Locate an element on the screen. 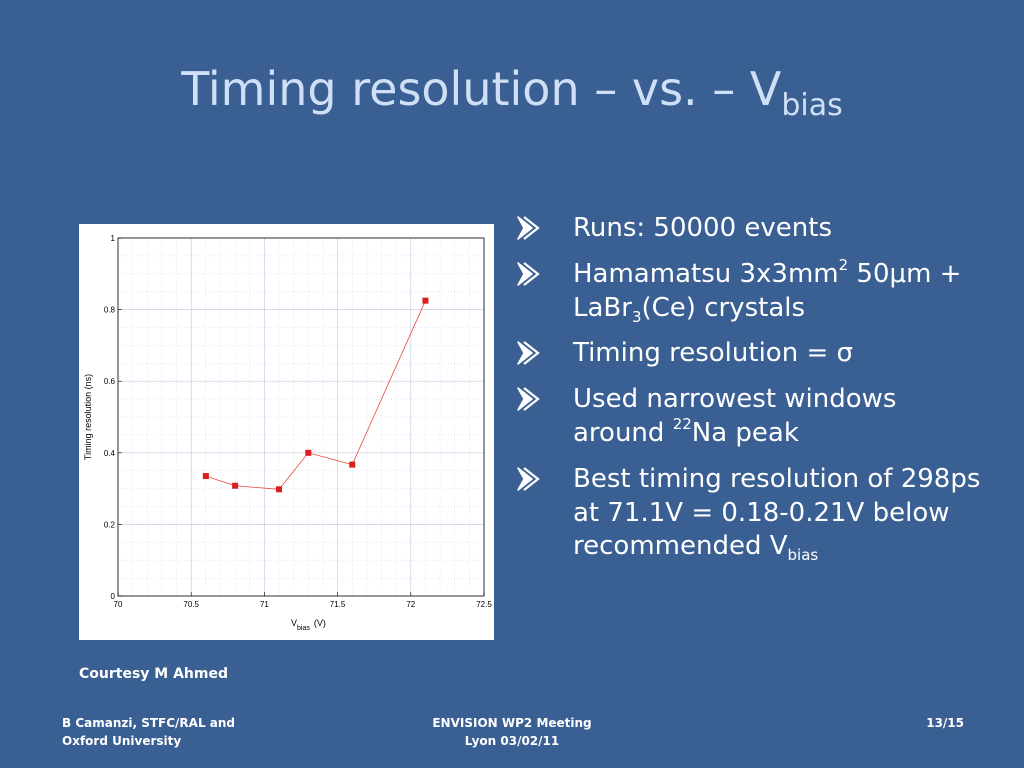 The height and width of the screenshot is (768, 1024). x-tick-label: 70 is located at coordinates (118, 604).